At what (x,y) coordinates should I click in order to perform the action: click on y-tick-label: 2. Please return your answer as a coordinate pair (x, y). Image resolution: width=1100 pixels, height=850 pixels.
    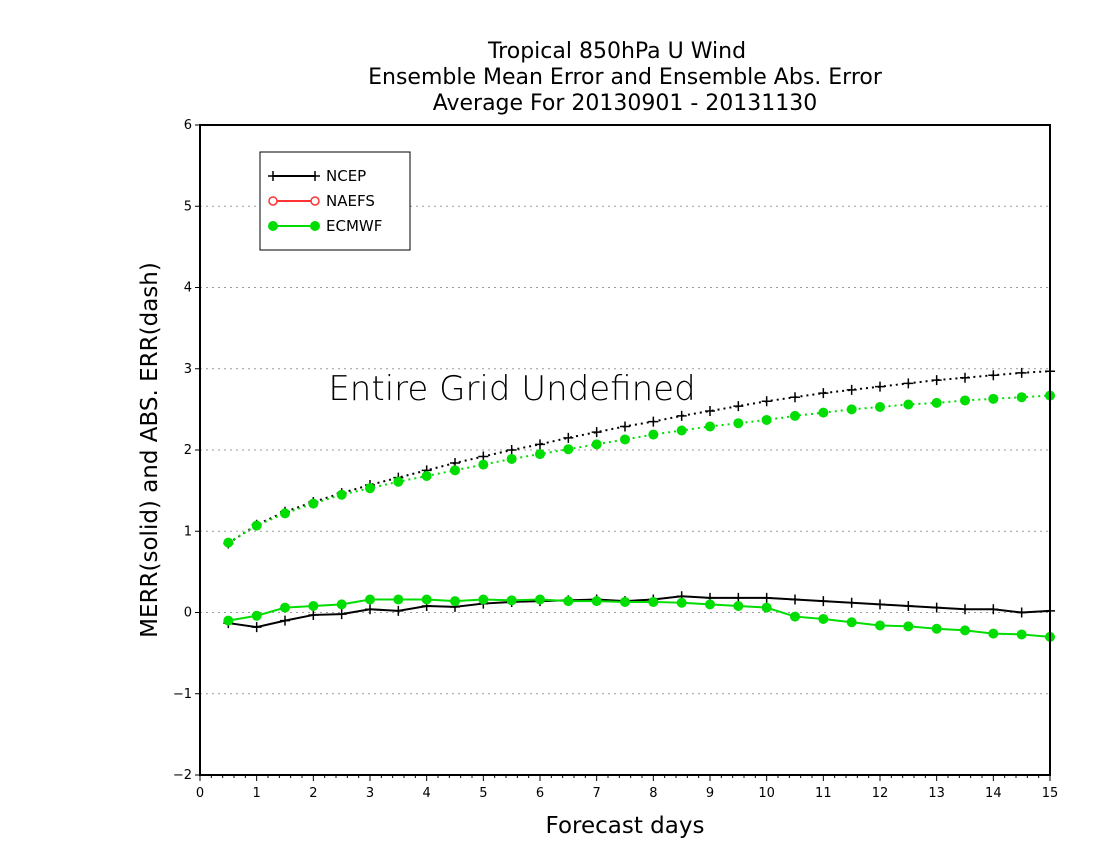
    Looking at the image, I should click on (188, 450).